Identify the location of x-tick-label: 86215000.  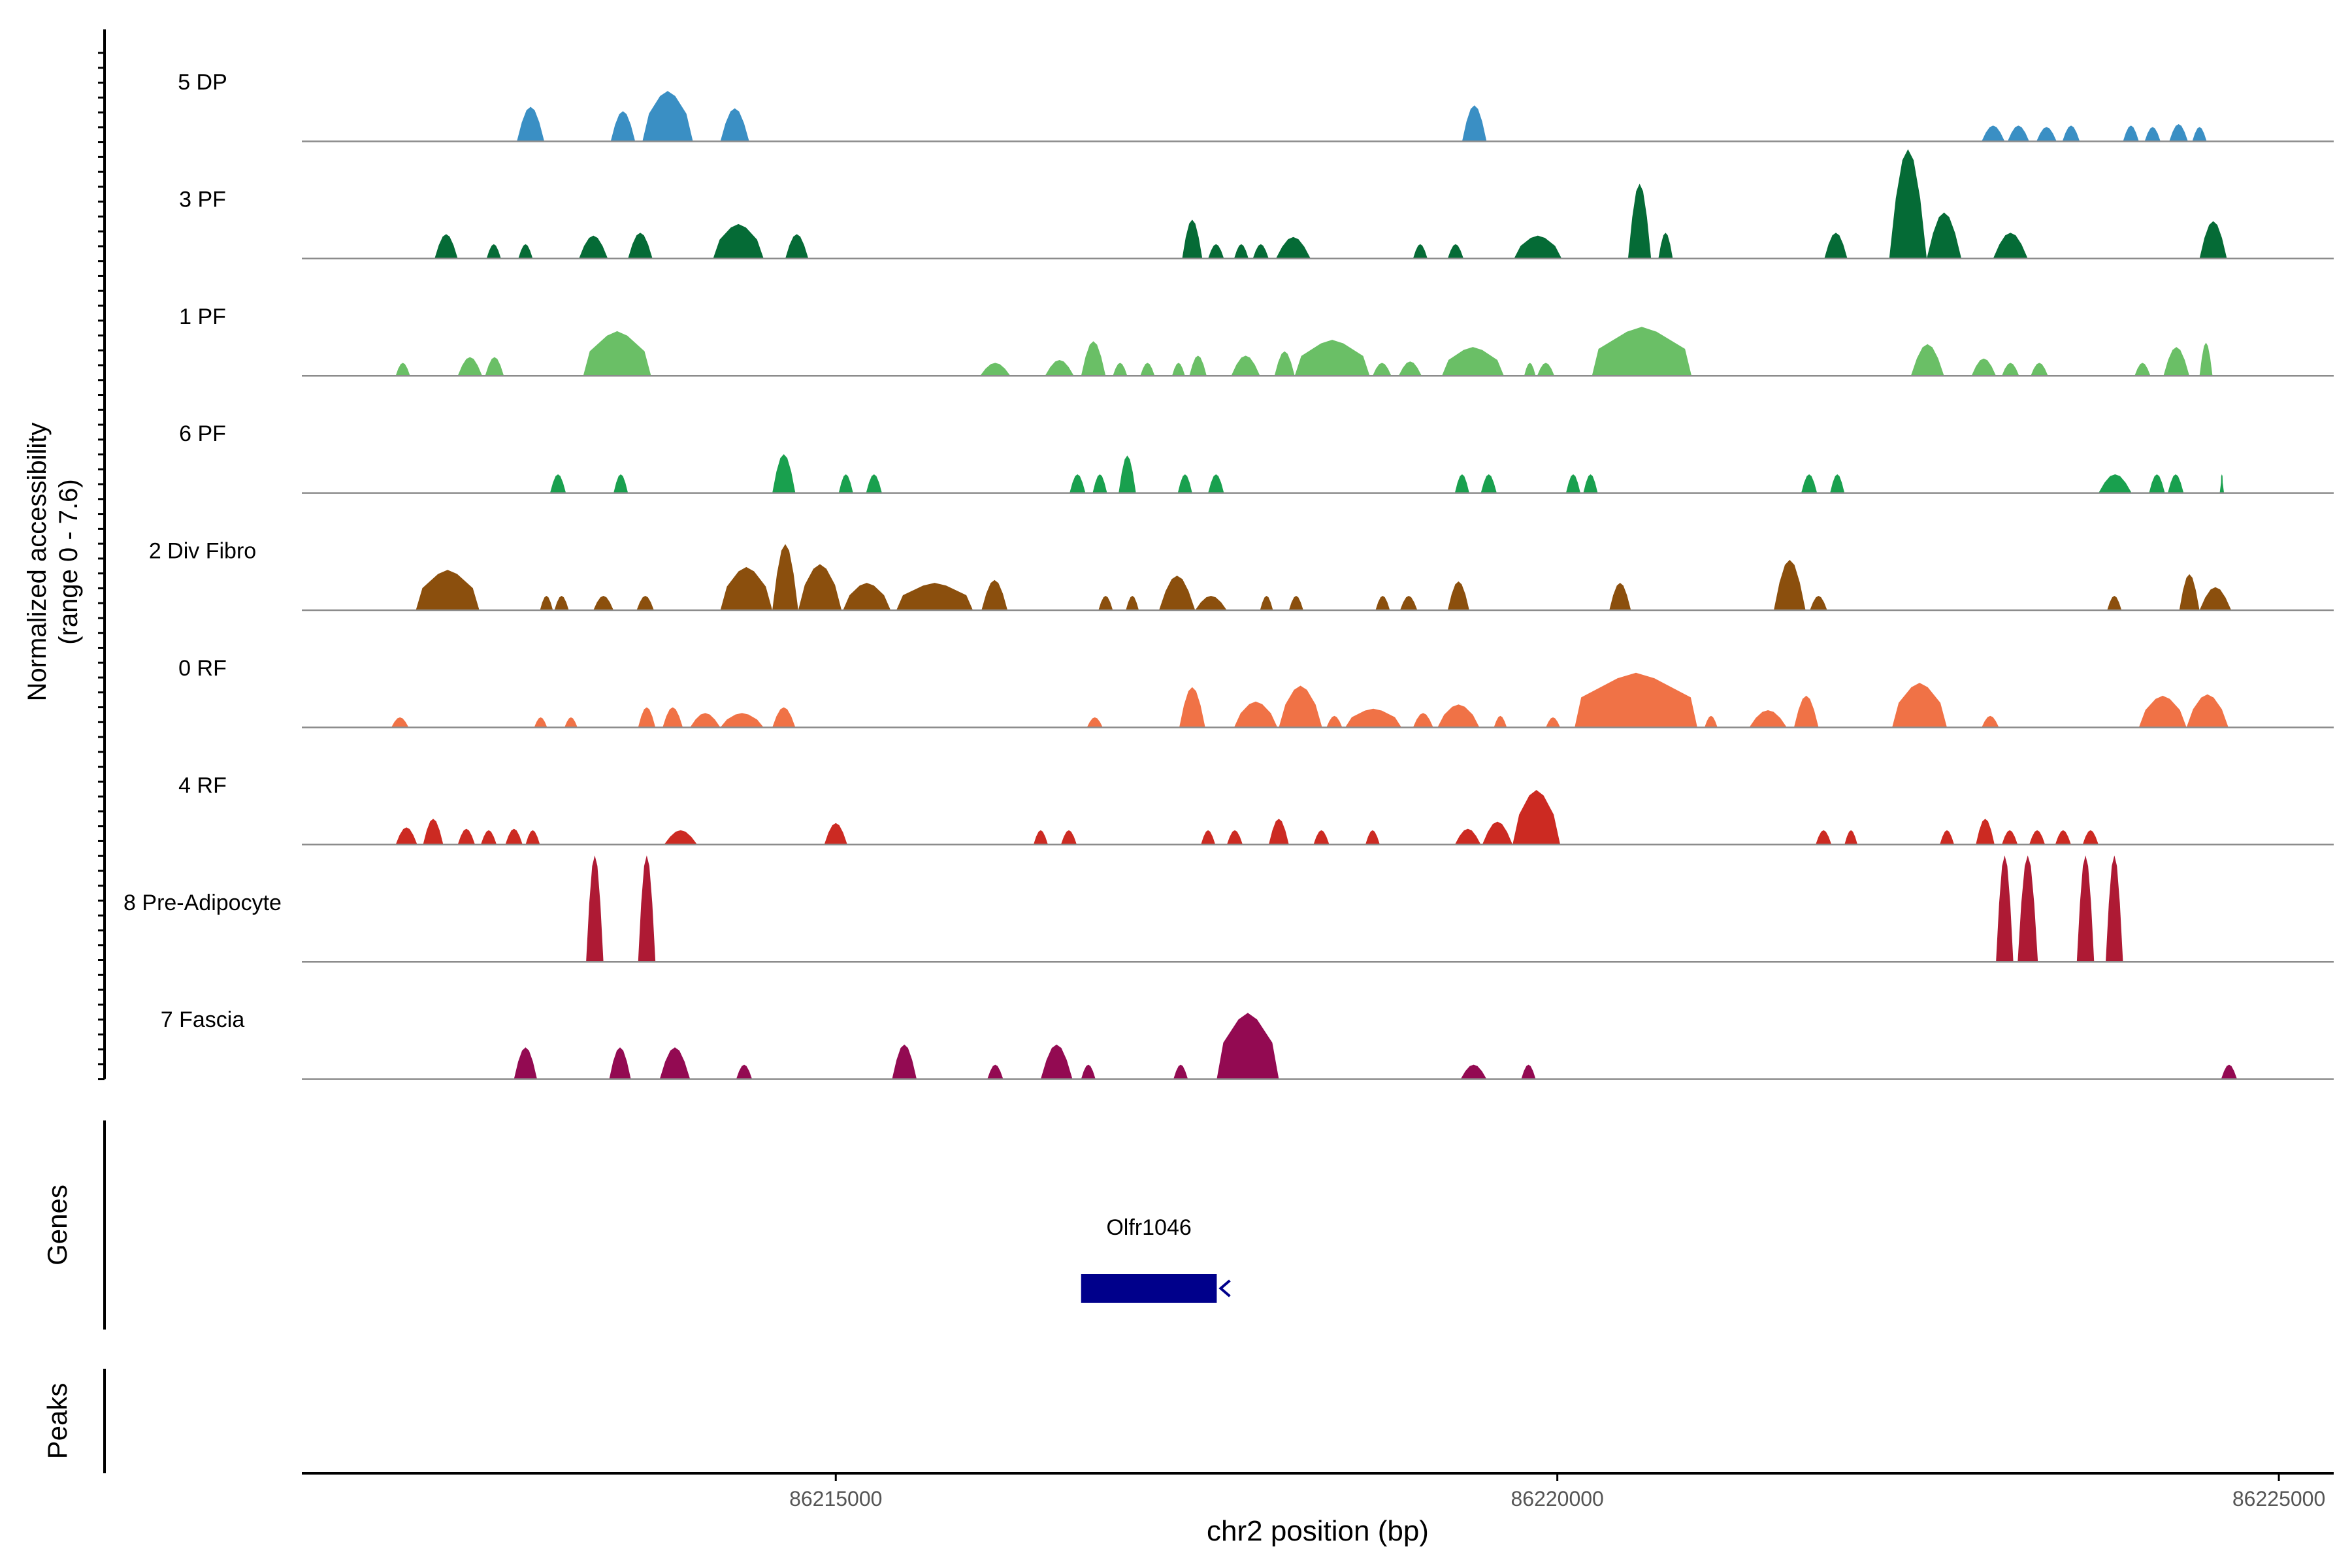
(835, 1499).